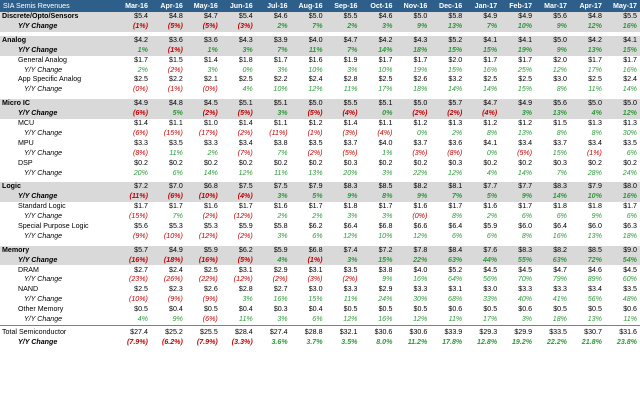  What do you see at coordinates (315, 79) in the screenshot?
I see `revenue-cell: $2.4` at bounding box center [315, 79].